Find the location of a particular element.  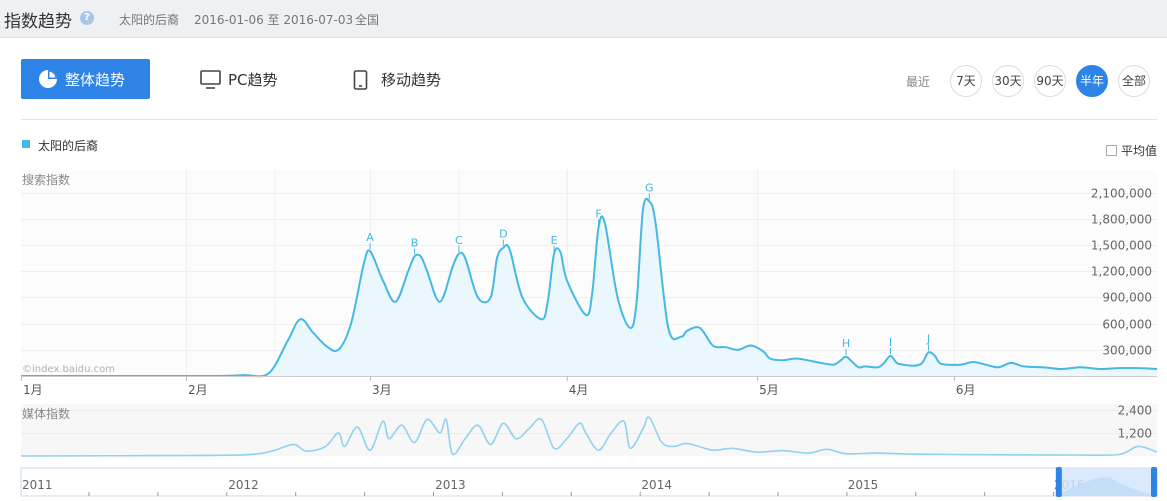

media-y-tick-label: 2,400 is located at coordinates (1135, 411).